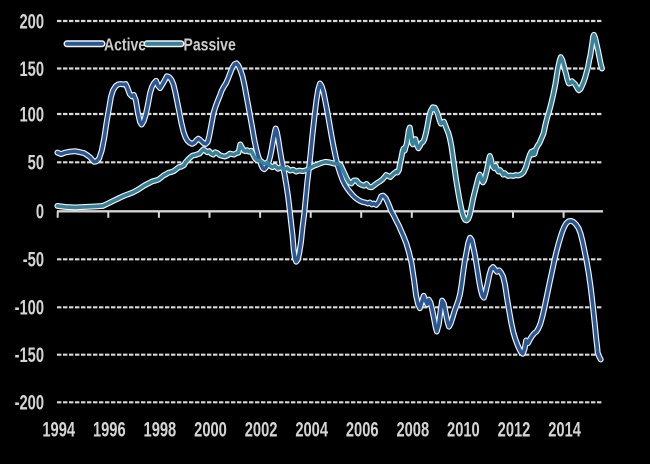 The image size is (650, 464). What do you see at coordinates (412, 429) in the screenshot?
I see `svg-text: 2008` at bounding box center [412, 429].